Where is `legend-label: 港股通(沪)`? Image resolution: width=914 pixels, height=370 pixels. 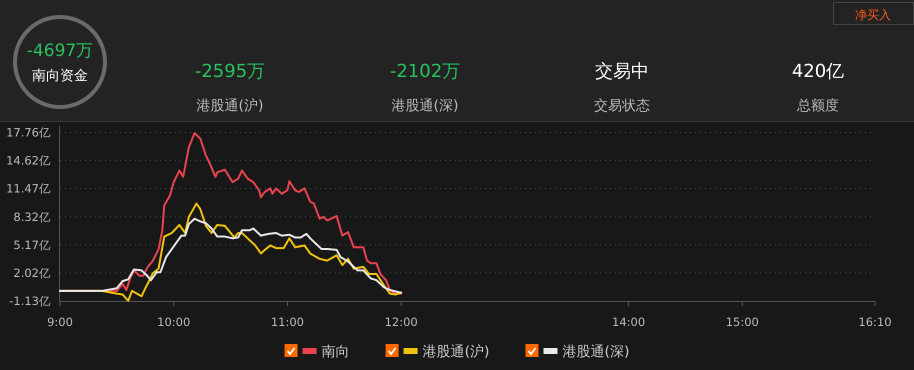 legend-label: 港股通(沪) is located at coordinates (456, 352).